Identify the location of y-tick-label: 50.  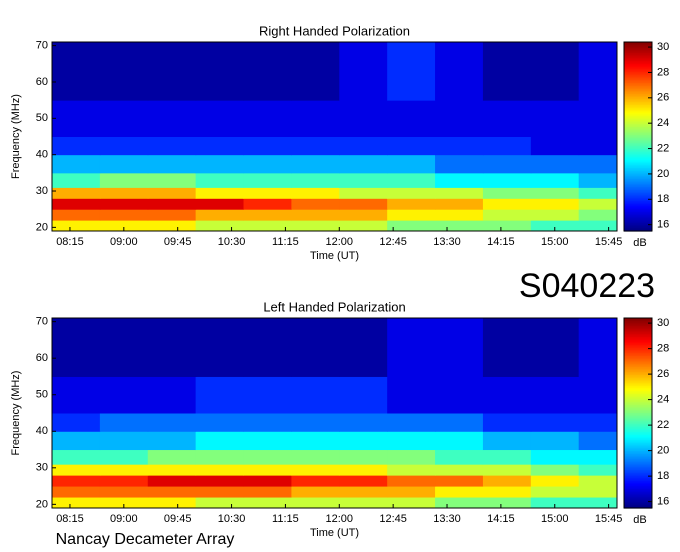
(42, 395).